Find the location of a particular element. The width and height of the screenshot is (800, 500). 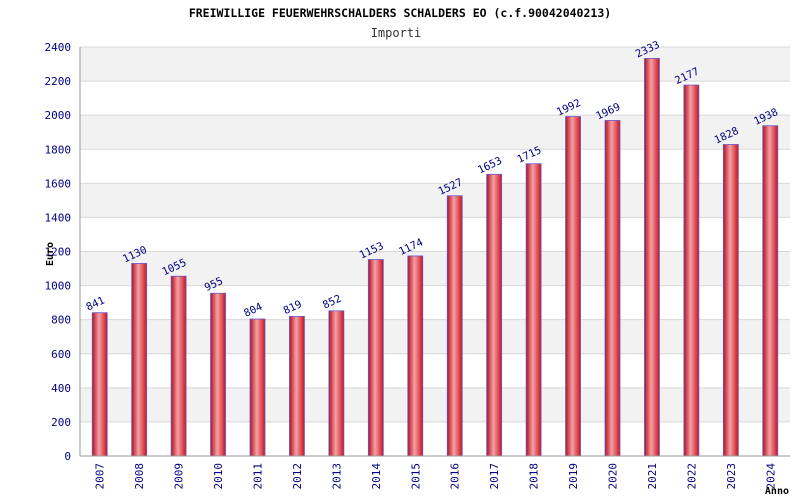

data-label: 841 is located at coordinates (95, 304).